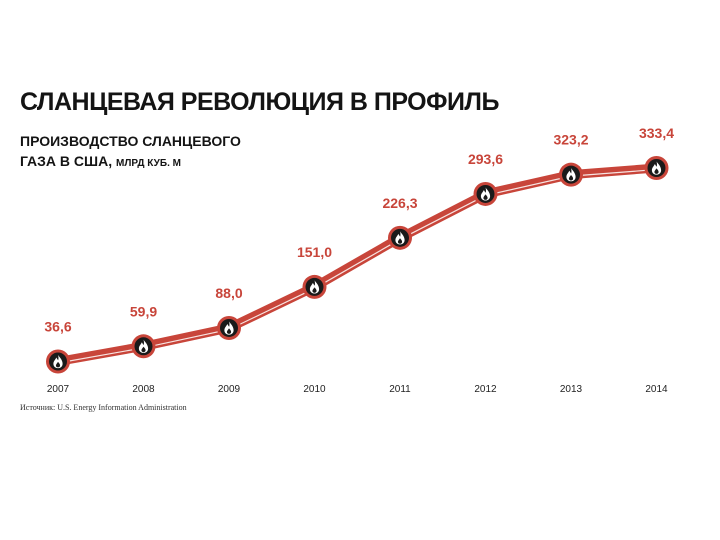 The image size is (720, 540). Describe the element at coordinates (570, 140) in the screenshot. I see `data-label-2013: 323,2` at that location.